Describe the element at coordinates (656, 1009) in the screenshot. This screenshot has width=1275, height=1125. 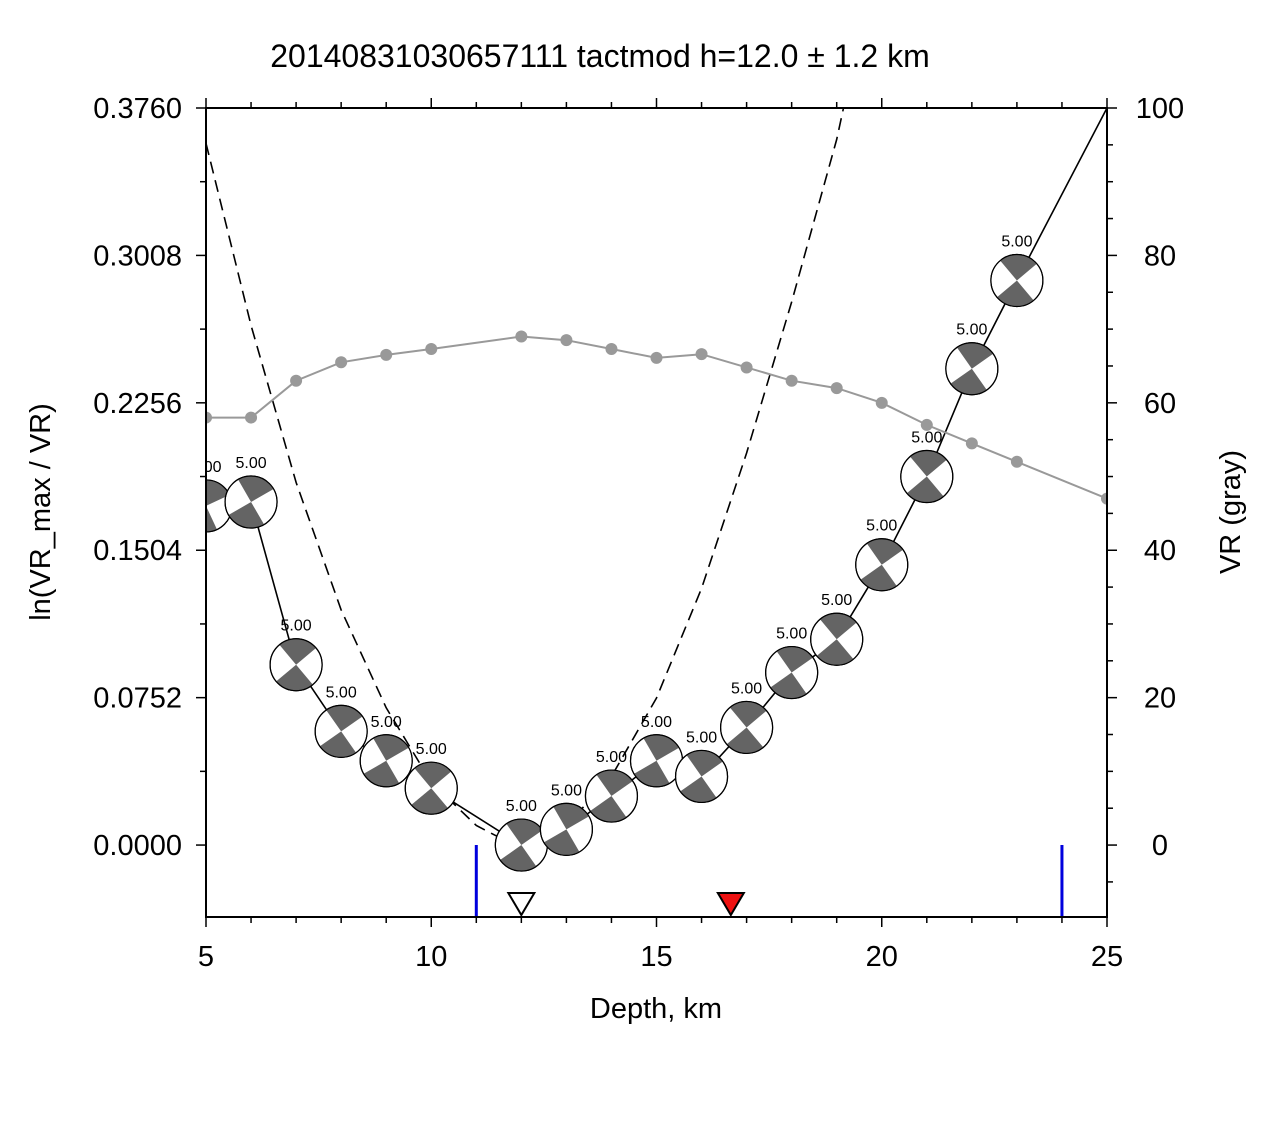
I see `x-axis-label: Depth, km` at that location.